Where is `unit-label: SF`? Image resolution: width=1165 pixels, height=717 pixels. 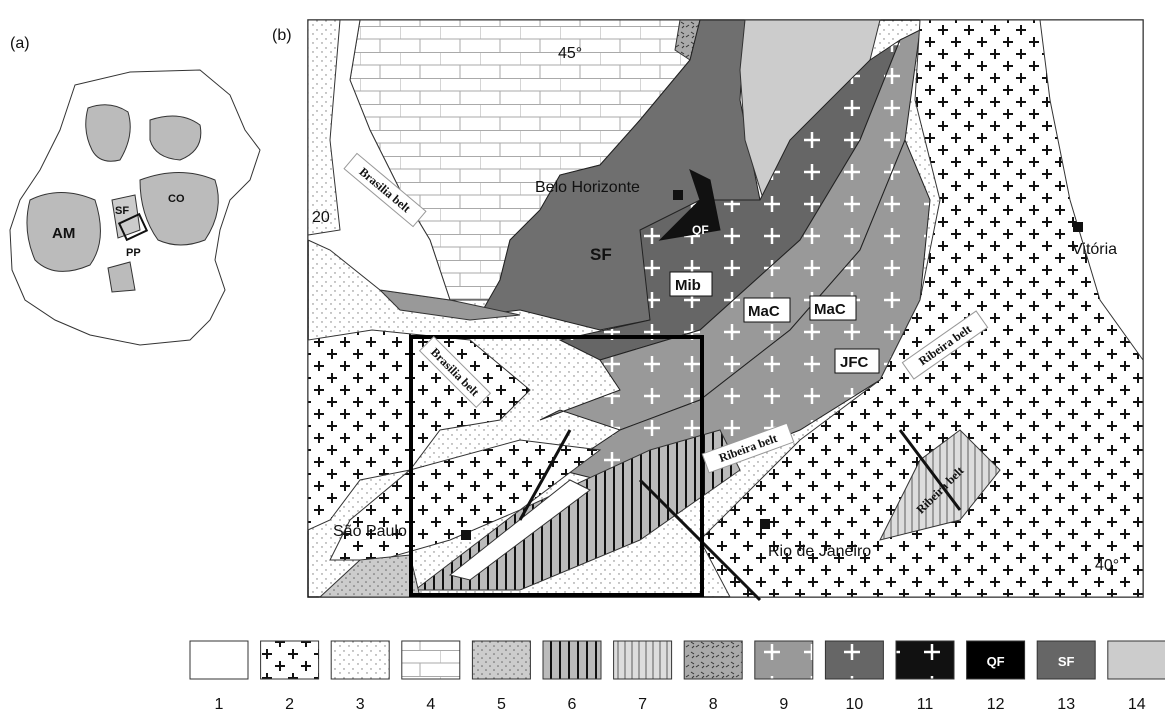 unit-label: SF is located at coordinates (601, 254).